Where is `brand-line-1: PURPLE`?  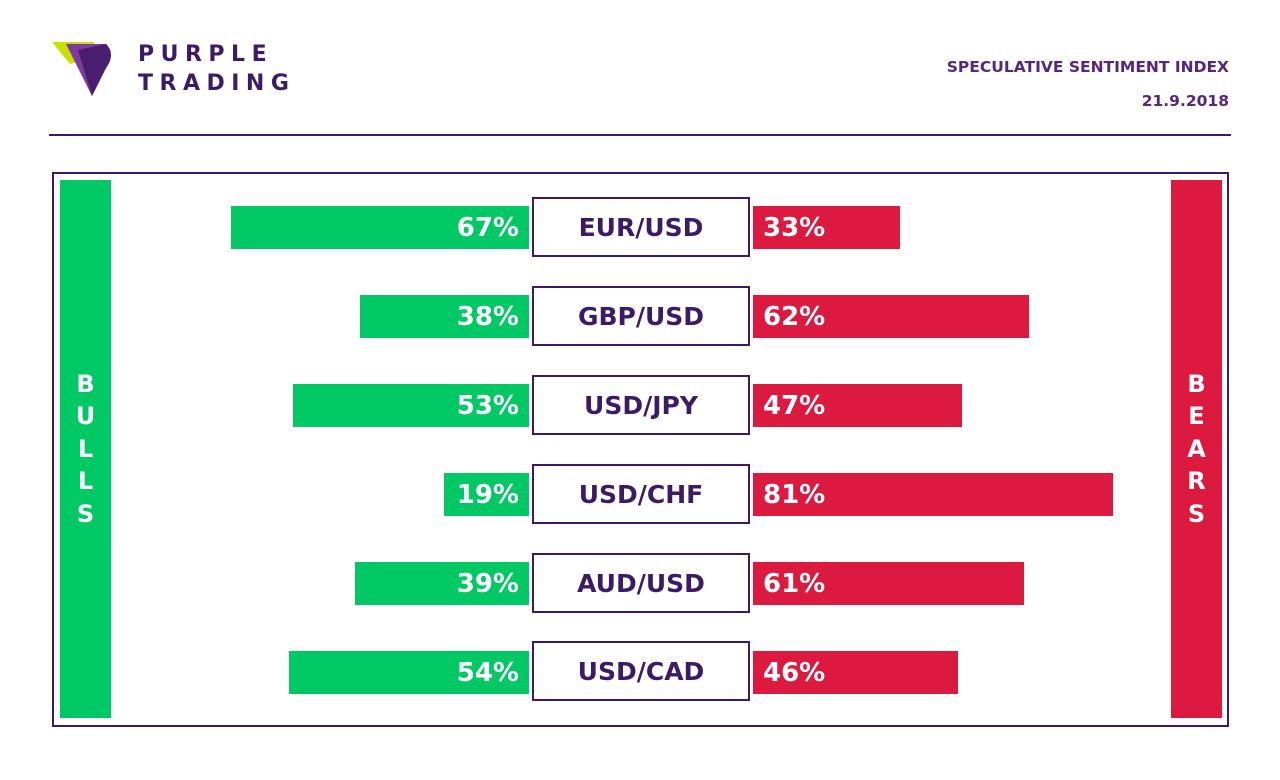
brand-line-1: PURPLE is located at coordinates (206, 54).